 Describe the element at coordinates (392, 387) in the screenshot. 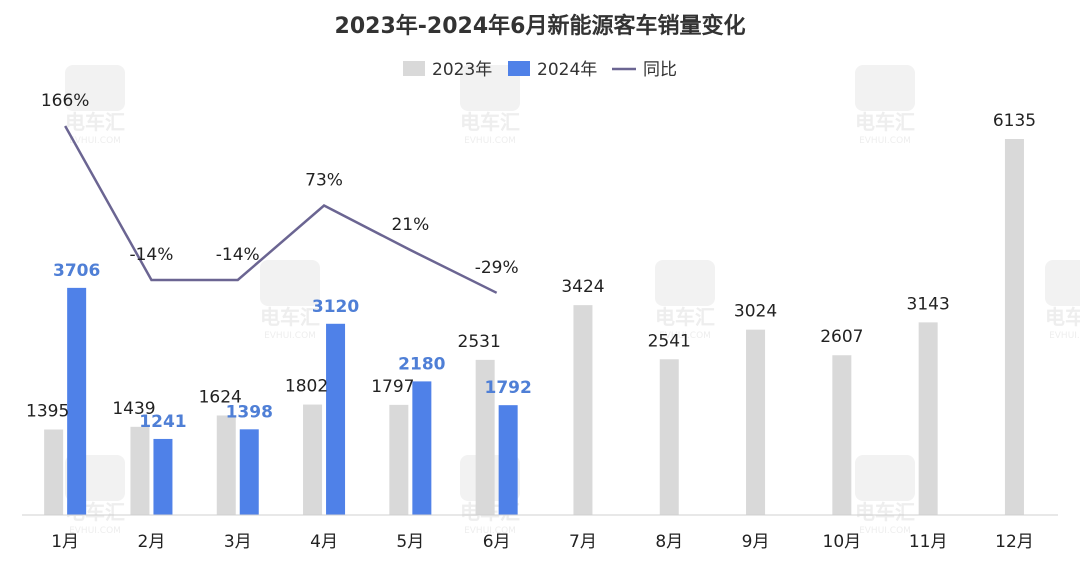

I see `data-label-2023: 1797` at that location.